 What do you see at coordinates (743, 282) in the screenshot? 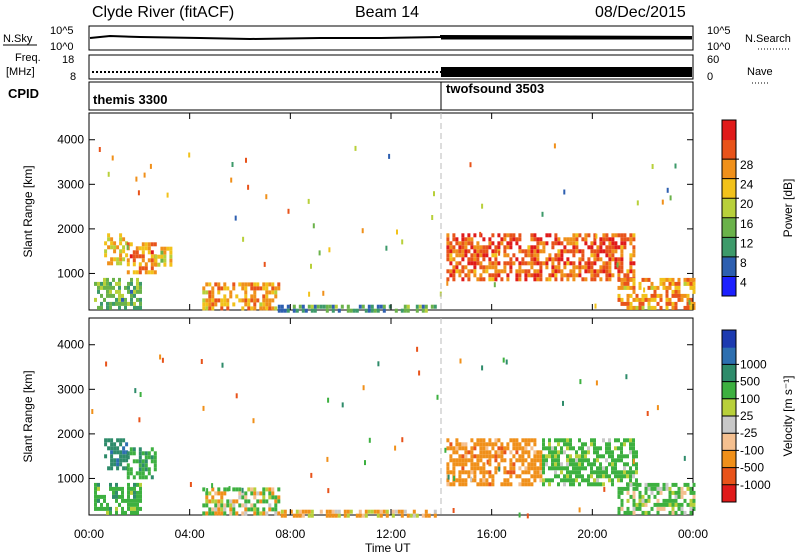
I see `colorbar-tick-label: 4` at bounding box center [743, 282].